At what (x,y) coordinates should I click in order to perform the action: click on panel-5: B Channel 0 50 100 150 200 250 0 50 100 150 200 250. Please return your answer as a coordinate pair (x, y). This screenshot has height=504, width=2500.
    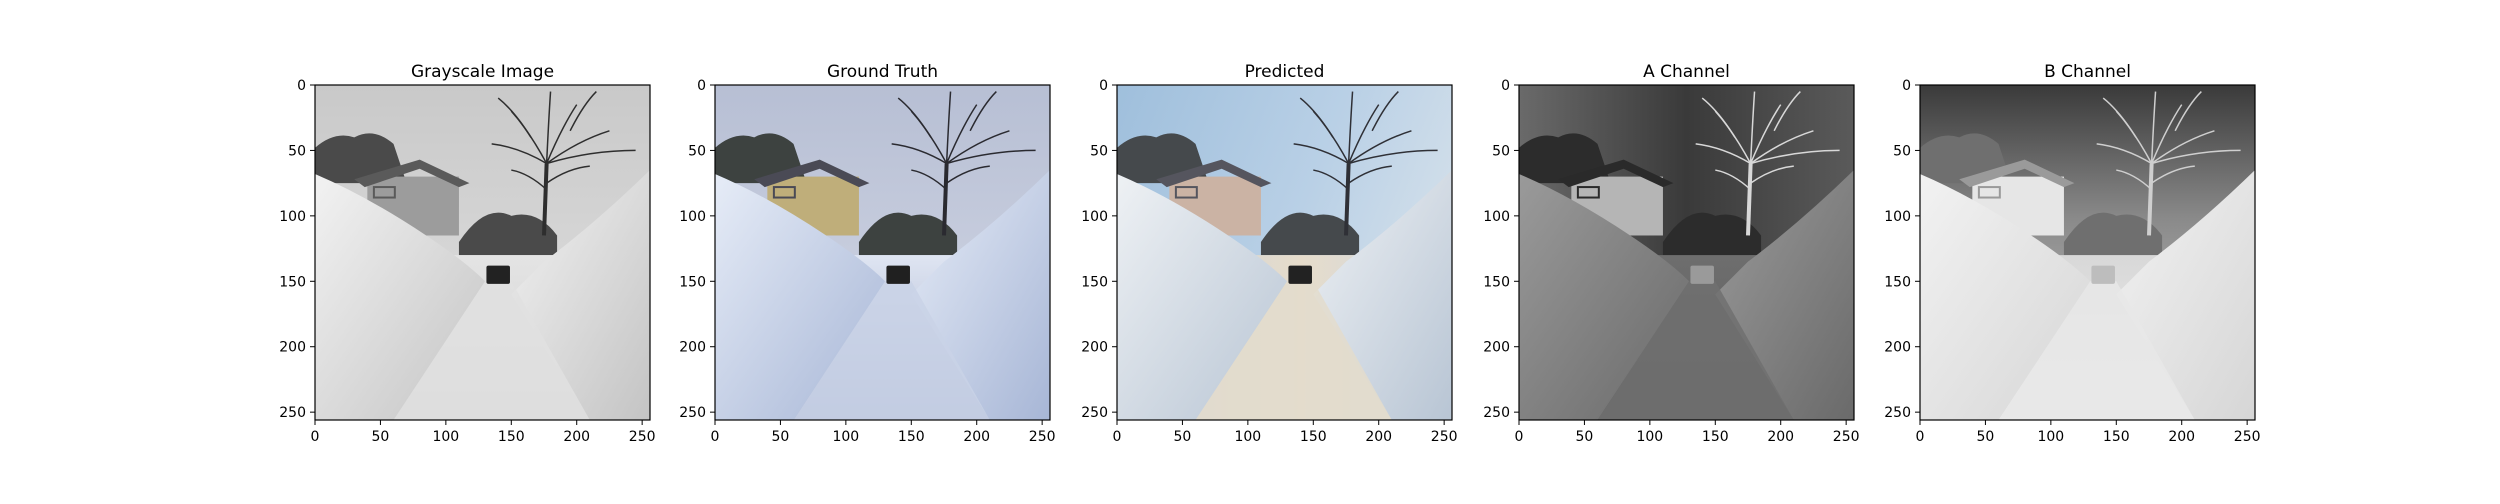
    Looking at the image, I should click on (2072, 253).